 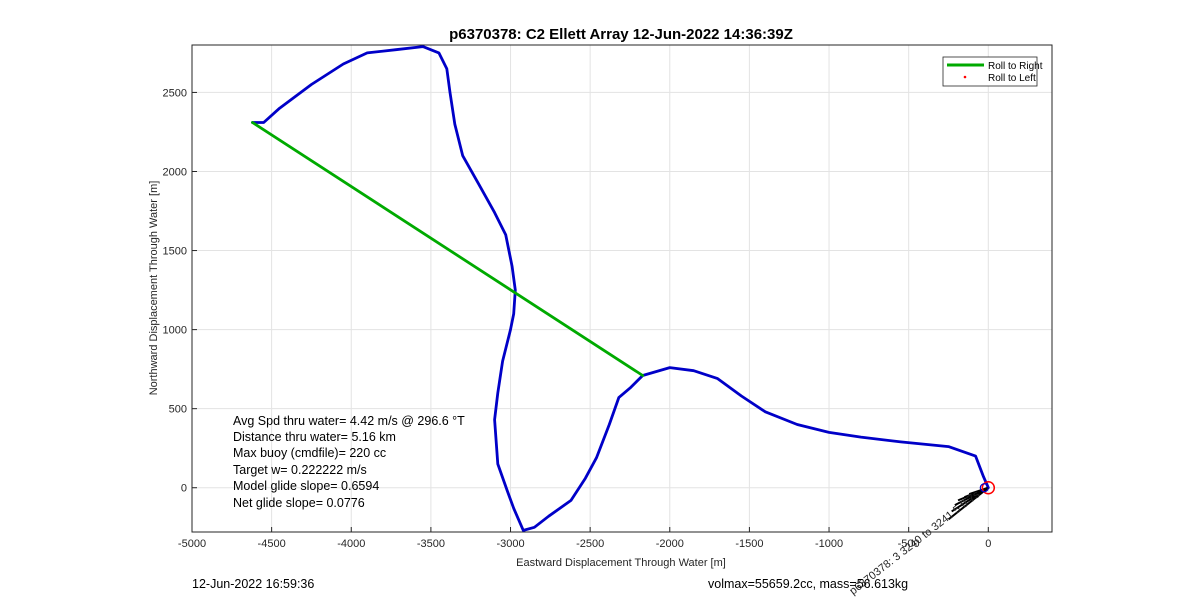 I want to click on x-tick-label: -2000, so click(x=670, y=544).